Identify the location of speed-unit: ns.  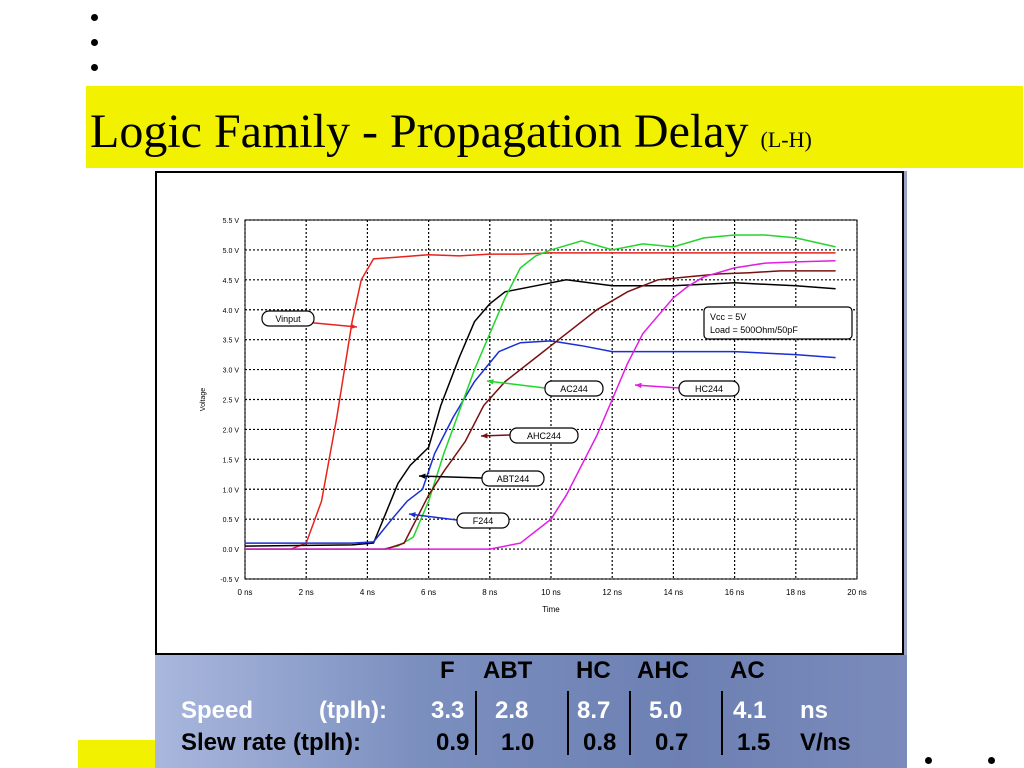
(814, 710).